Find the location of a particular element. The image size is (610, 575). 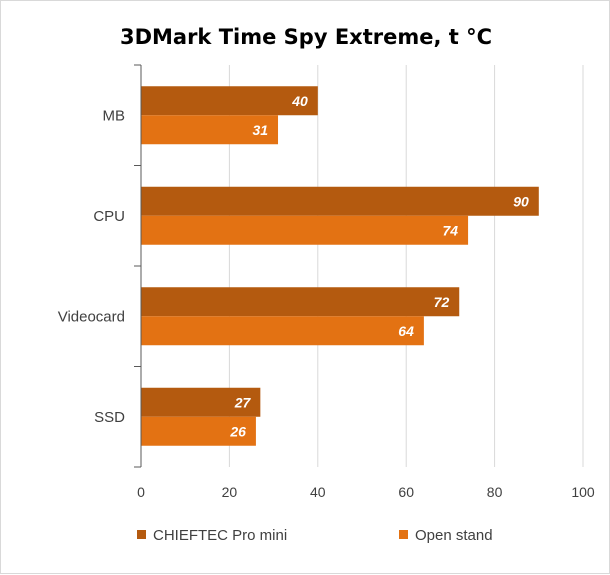

bar-open-stand-cpu is located at coordinates (305, 230).